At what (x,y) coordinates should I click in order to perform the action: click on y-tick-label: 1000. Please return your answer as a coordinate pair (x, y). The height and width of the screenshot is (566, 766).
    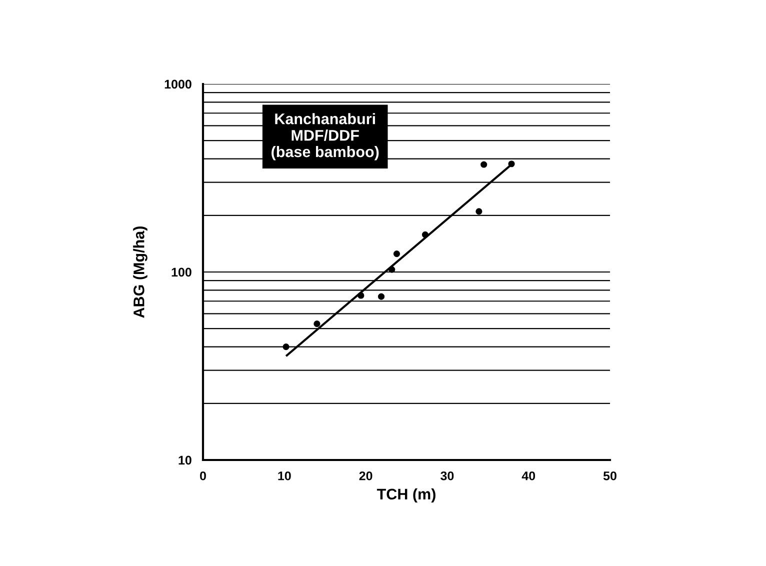
    Looking at the image, I should click on (178, 84).